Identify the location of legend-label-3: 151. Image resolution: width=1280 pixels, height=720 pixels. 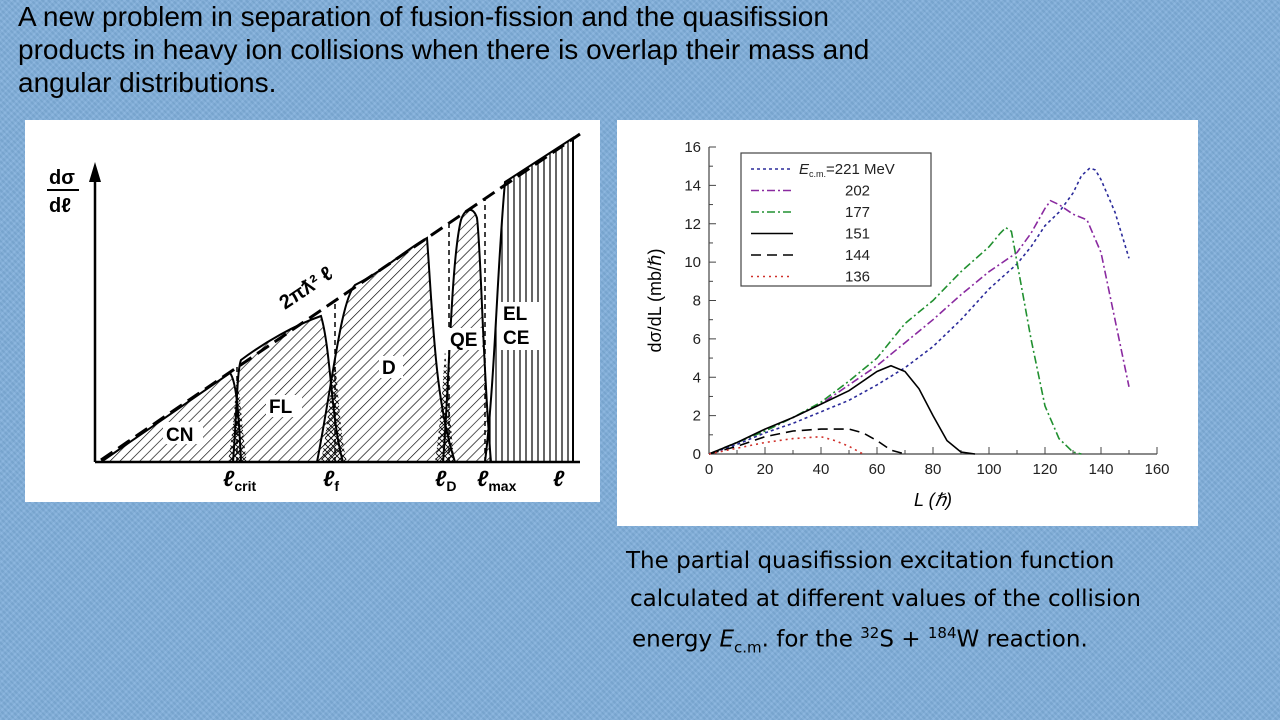
(857, 234).